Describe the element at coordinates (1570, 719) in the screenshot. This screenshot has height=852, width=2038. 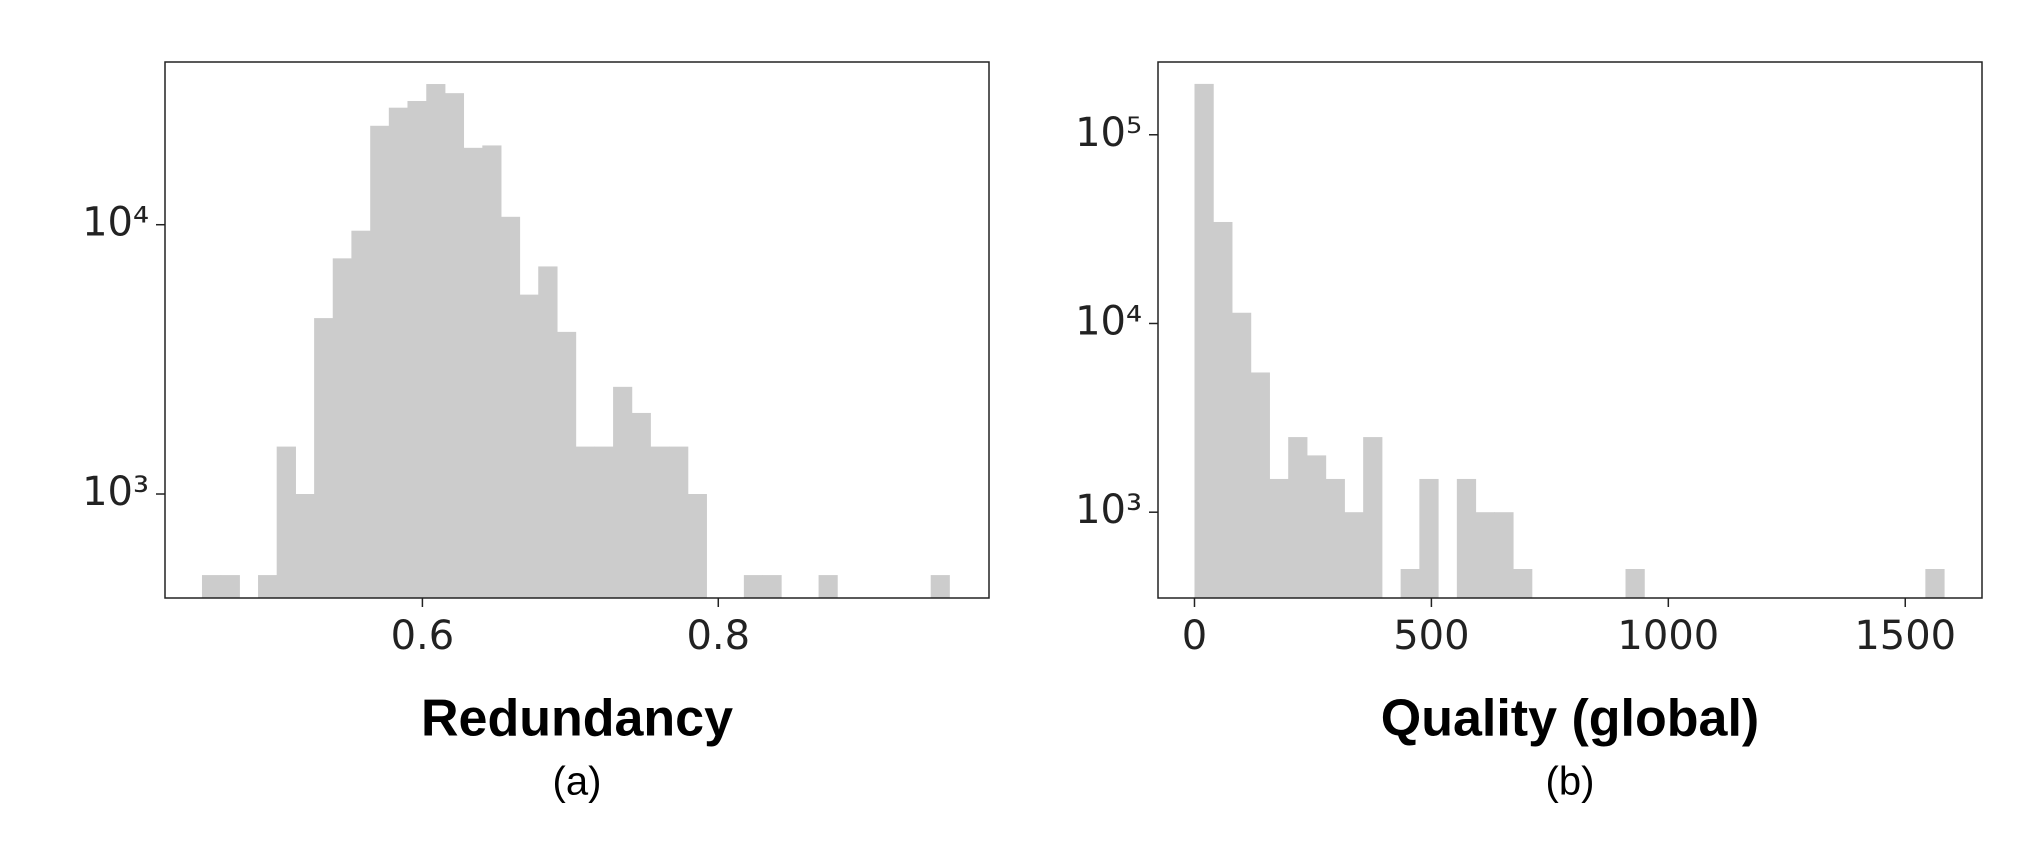
I see `x-axis-label: Quality (global)` at that location.